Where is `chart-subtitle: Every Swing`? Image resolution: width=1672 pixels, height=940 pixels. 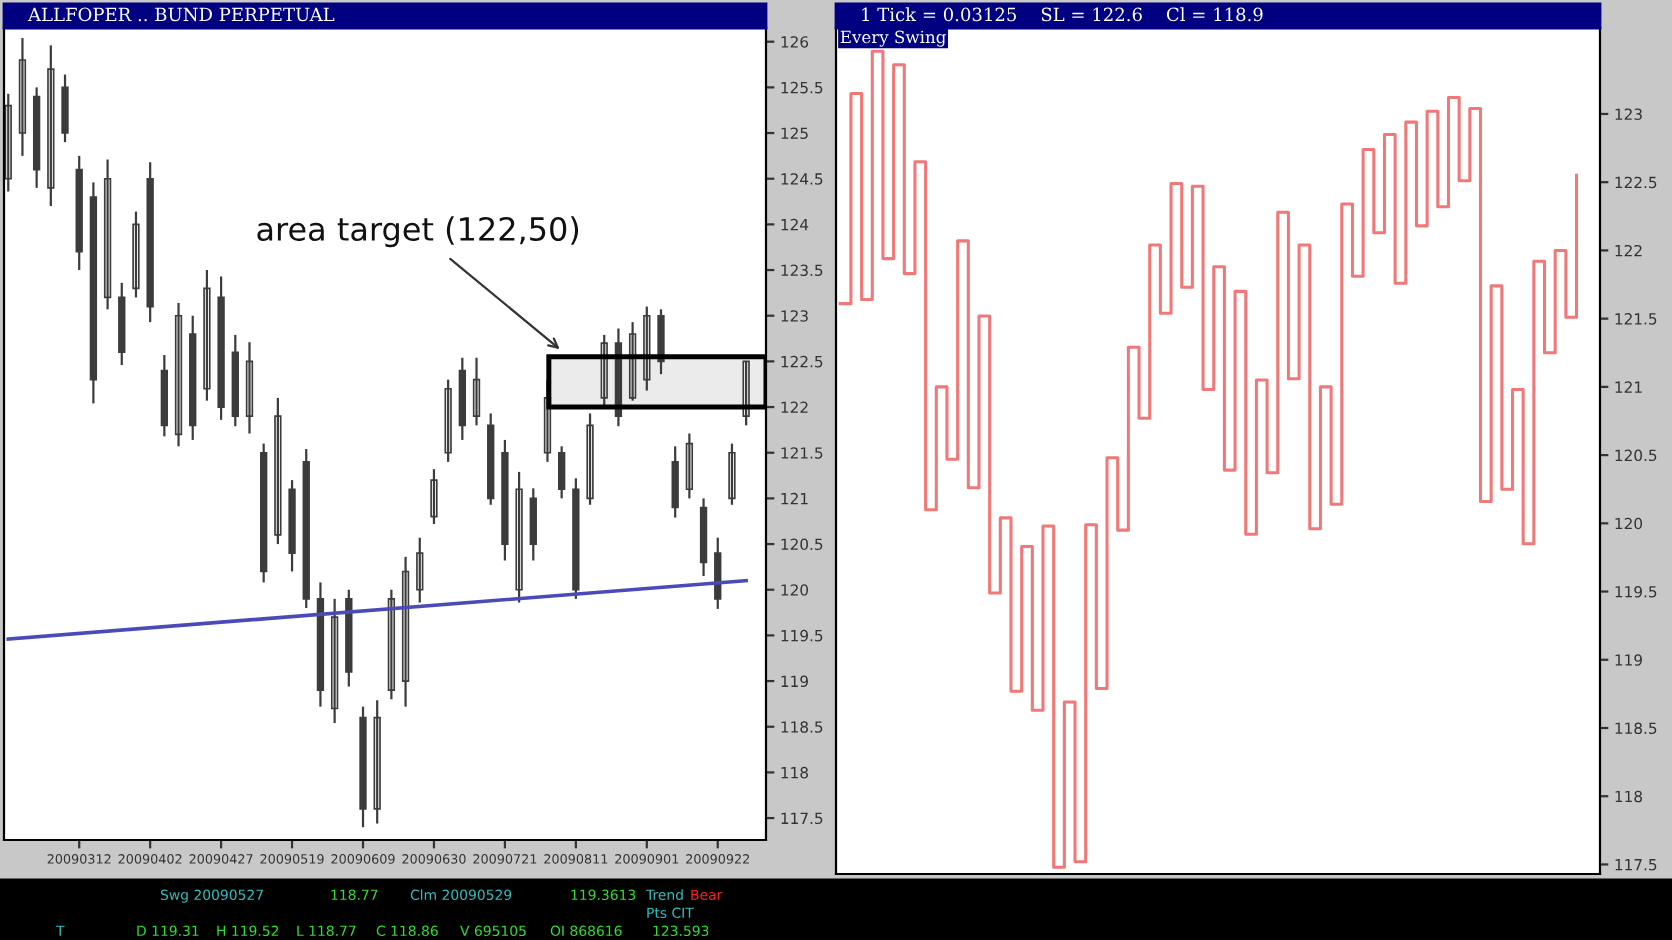 chart-subtitle: Every Swing is located at coordinates (893, 38).